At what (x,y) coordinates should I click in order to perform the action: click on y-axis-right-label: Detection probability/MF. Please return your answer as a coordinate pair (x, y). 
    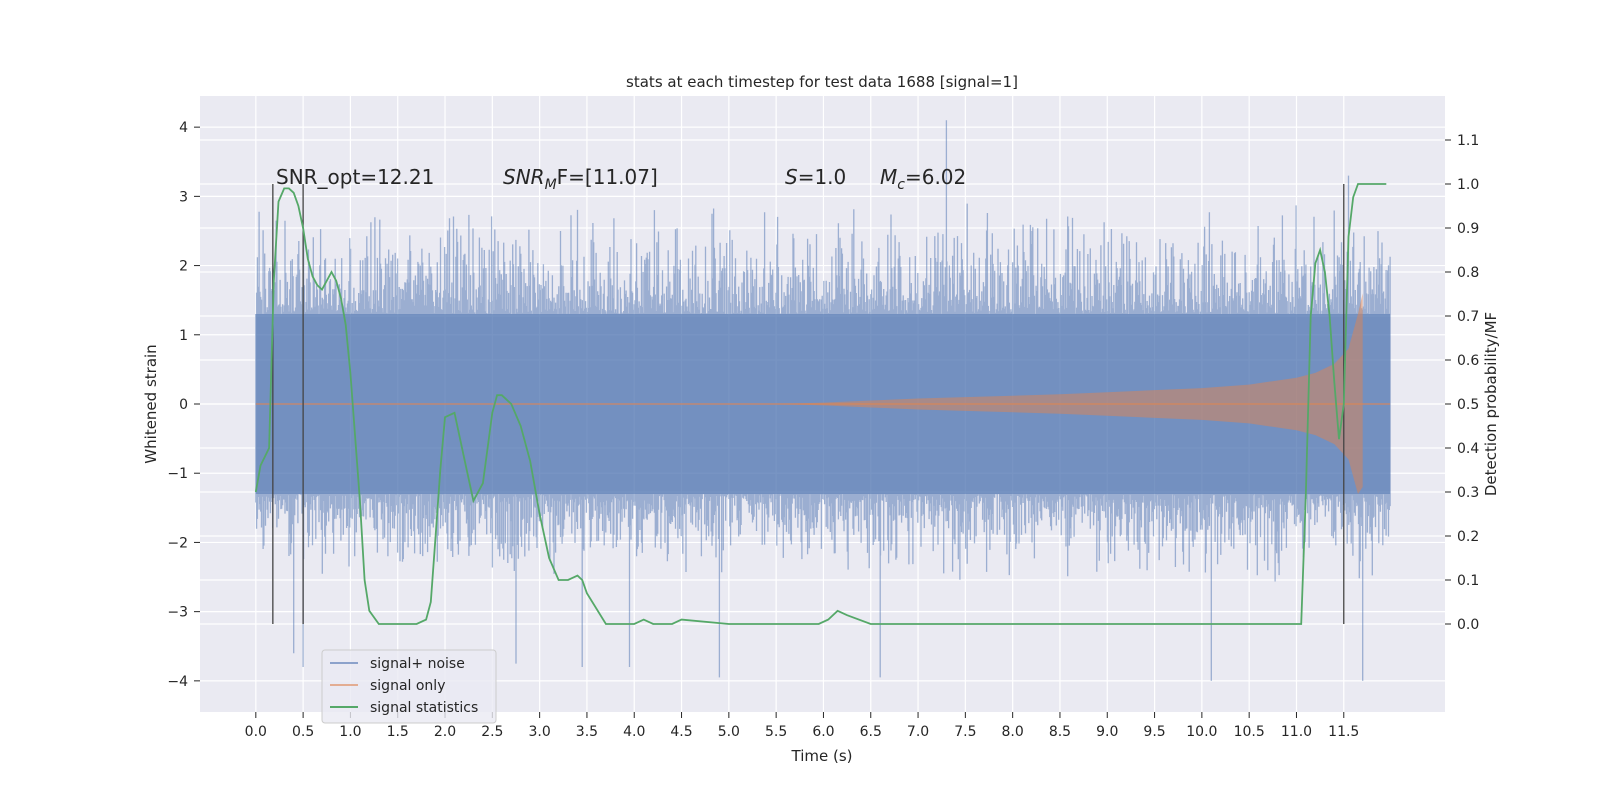
    Looking at the image, I should click on (1491, 404).